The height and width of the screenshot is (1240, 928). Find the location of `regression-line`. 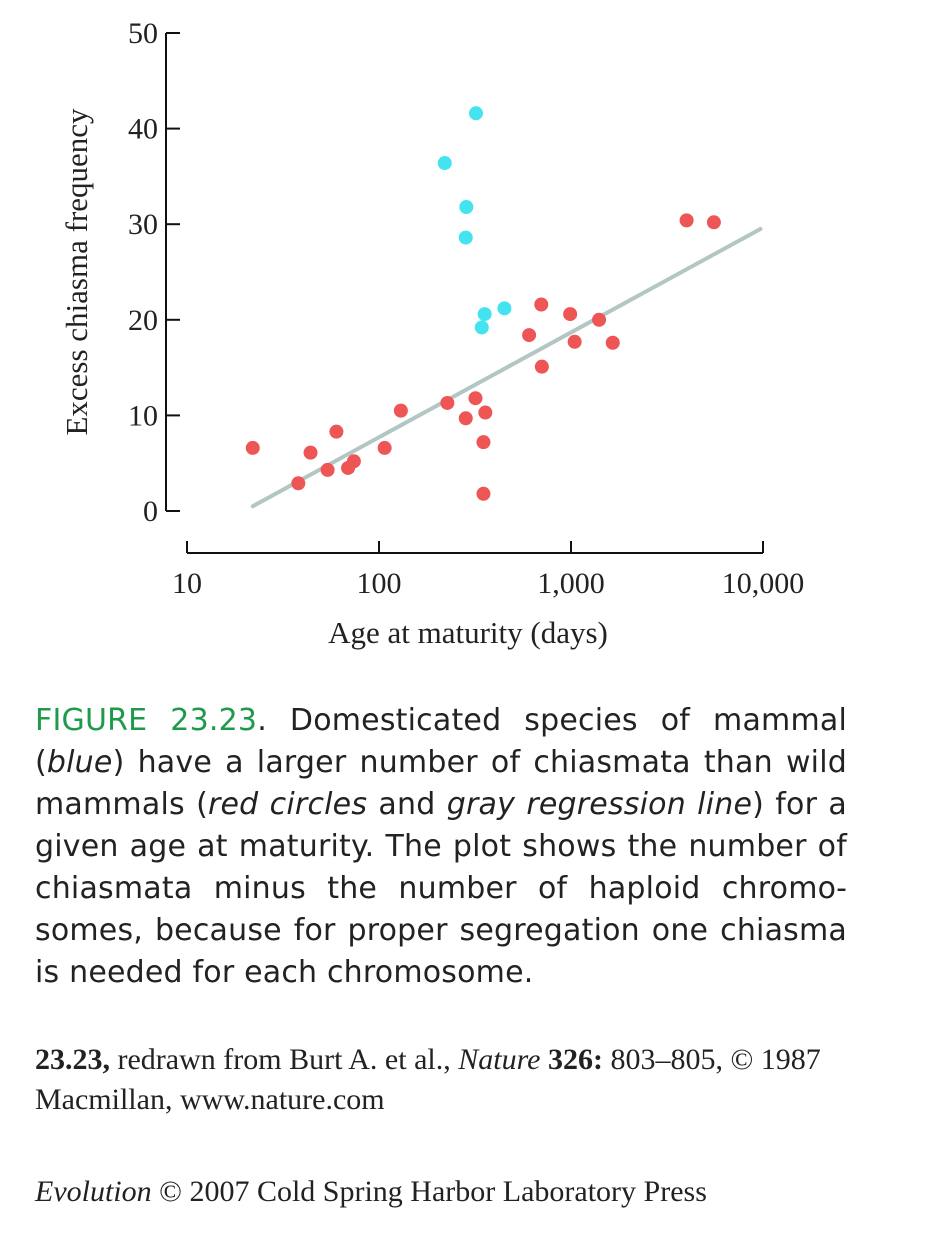

regression-line is located at coordinates (506, 367).